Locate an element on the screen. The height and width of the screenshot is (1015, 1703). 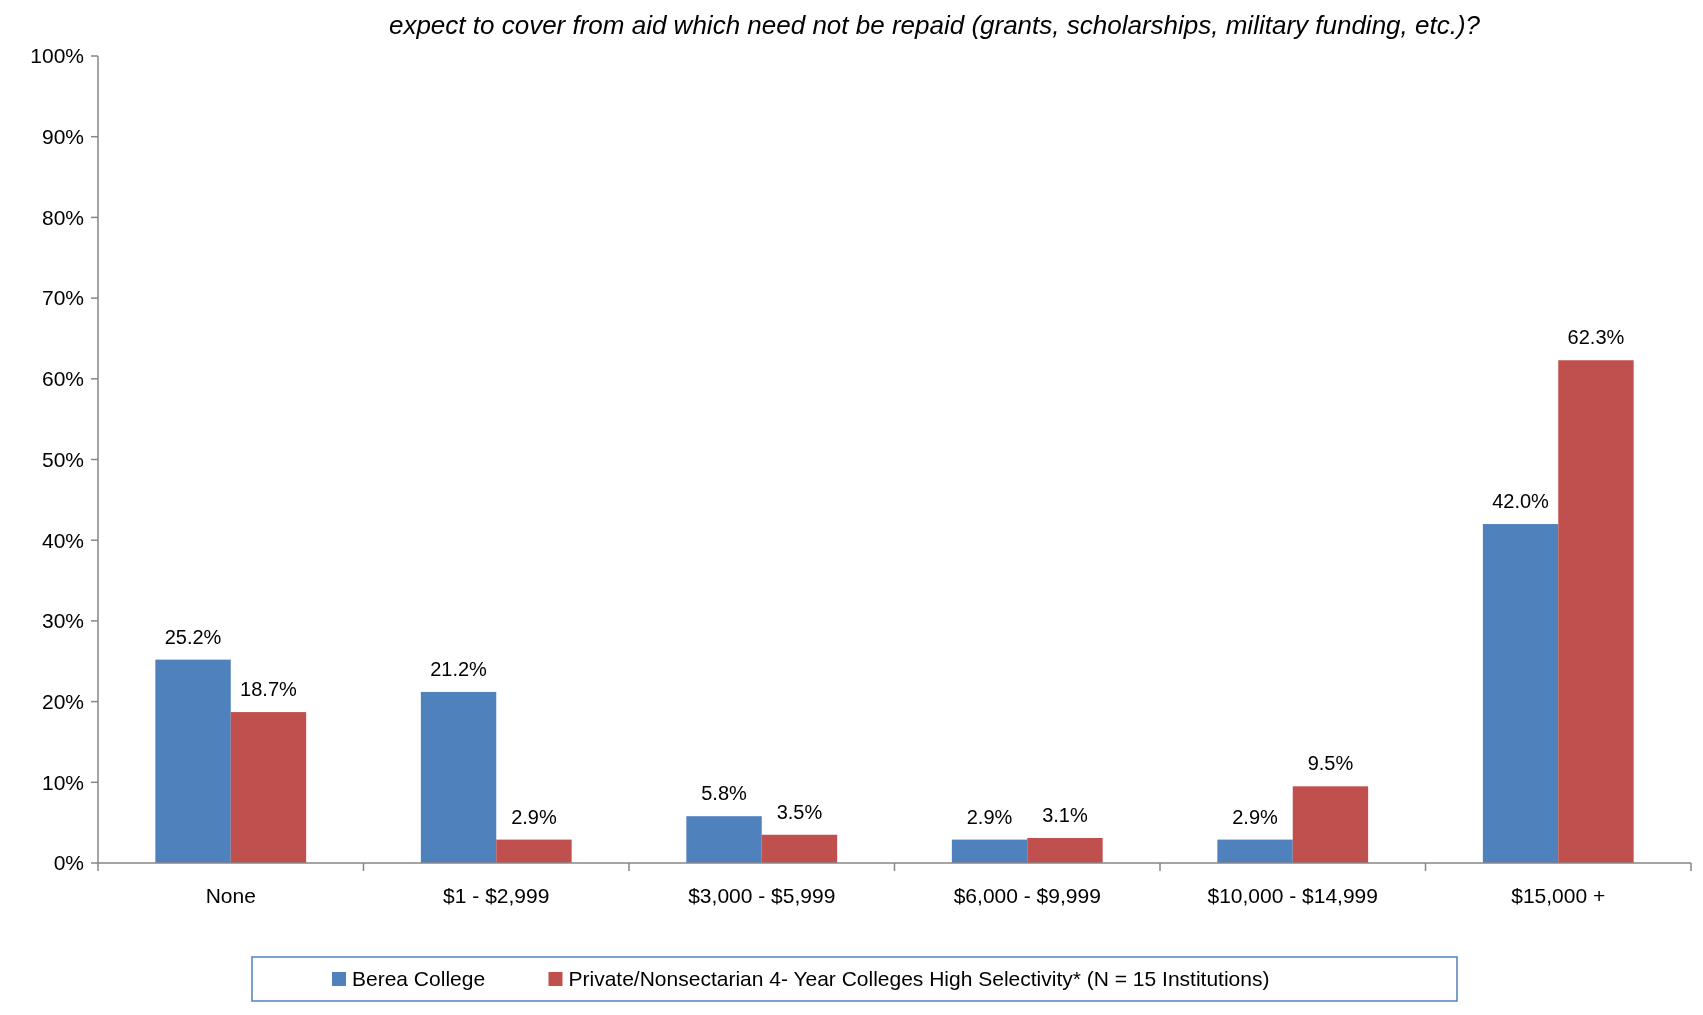
data-label: 18.7% is located at coordinates (269, 689).